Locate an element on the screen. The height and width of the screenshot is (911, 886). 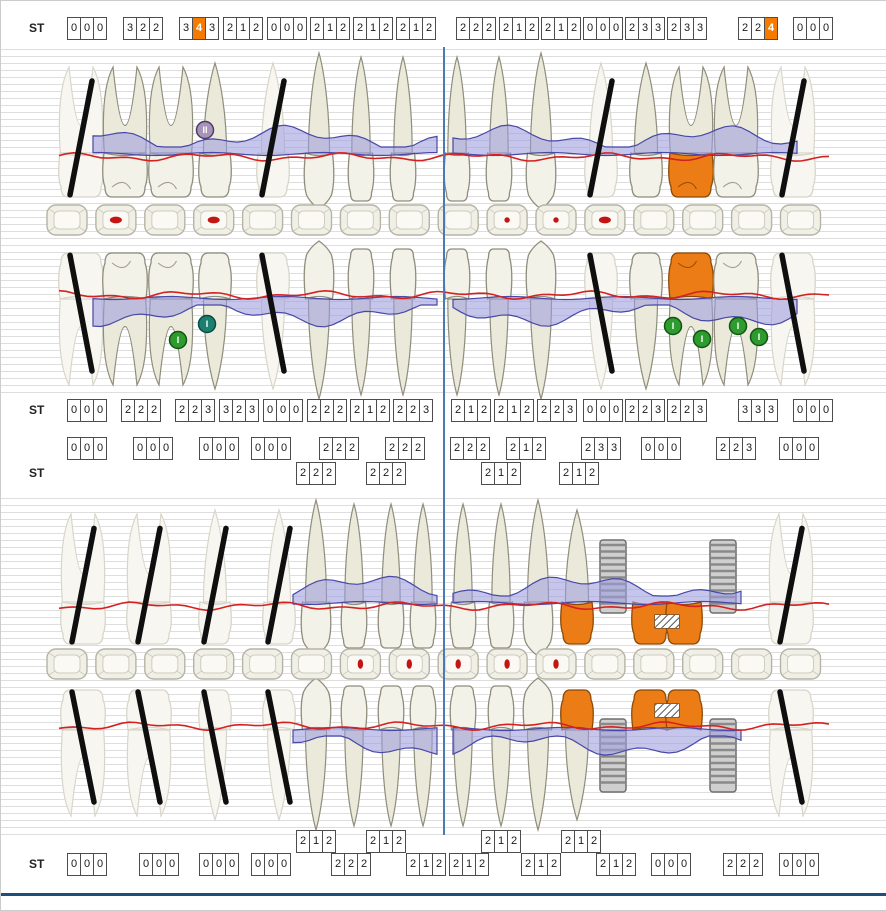
furcation-marker: II is located at coordinates (205, 130).